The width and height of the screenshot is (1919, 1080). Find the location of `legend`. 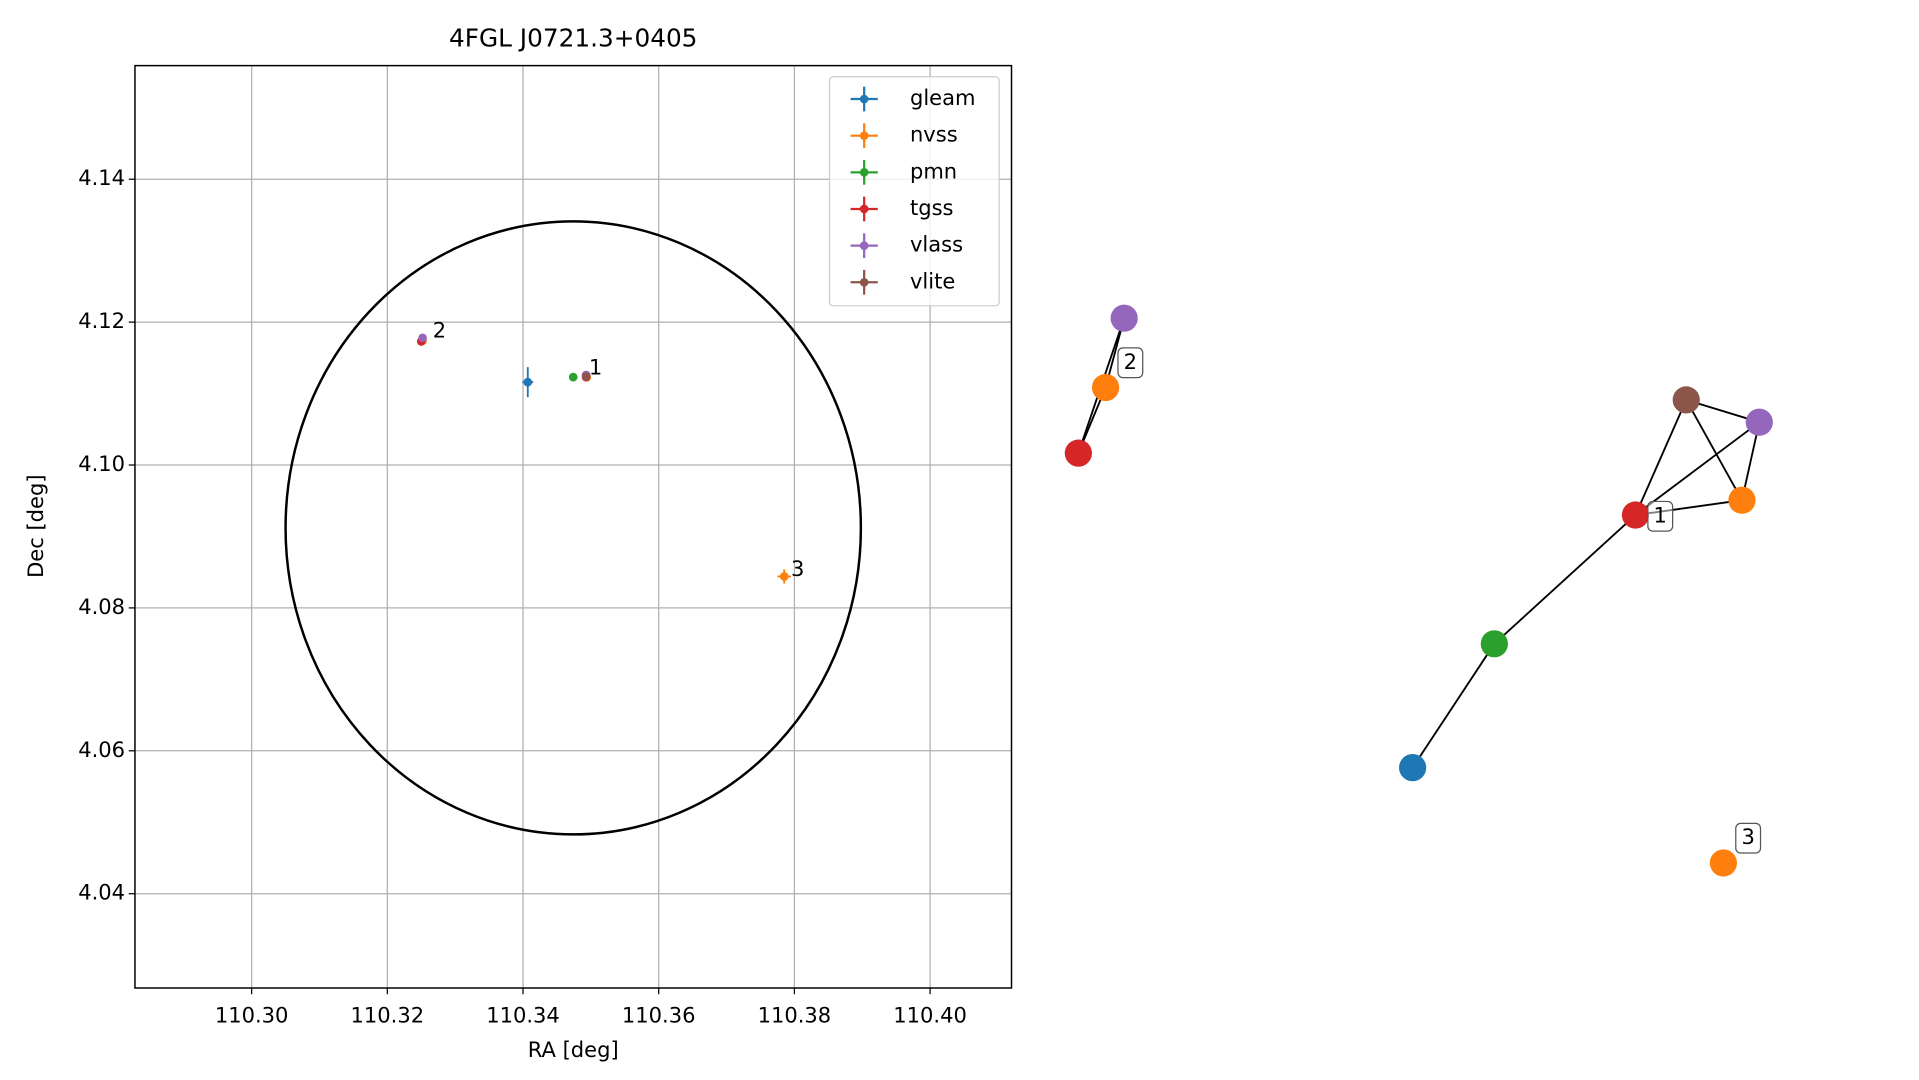

legend is located at coordinates (914, 191).